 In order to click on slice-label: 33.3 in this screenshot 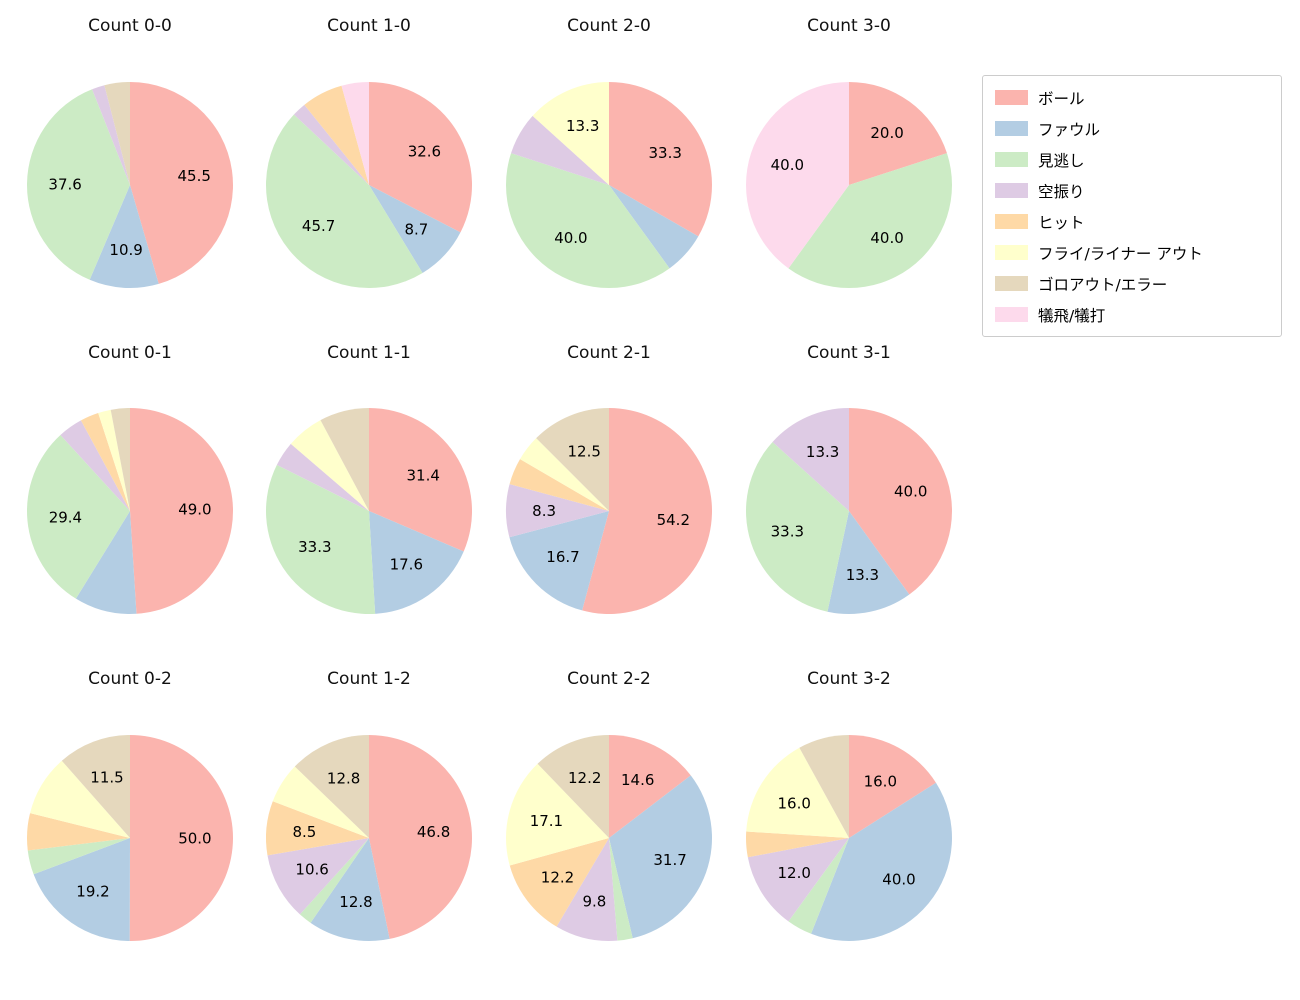, I will do `click(314, 547)`.